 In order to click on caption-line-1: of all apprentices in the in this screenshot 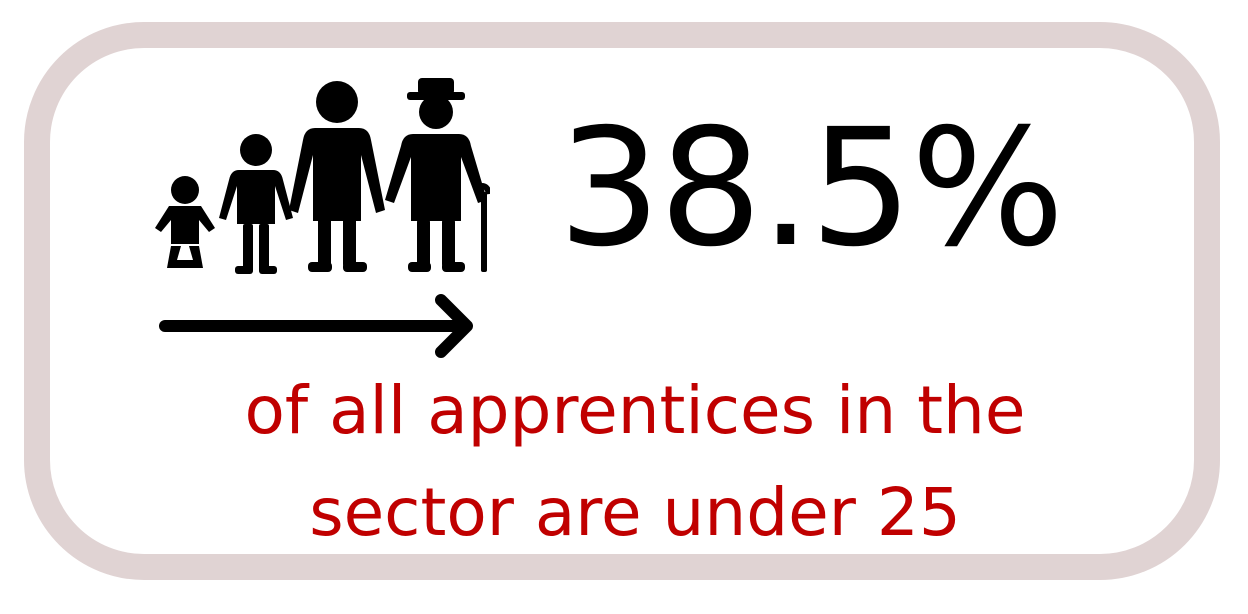, I will do `click(635, 410)`.